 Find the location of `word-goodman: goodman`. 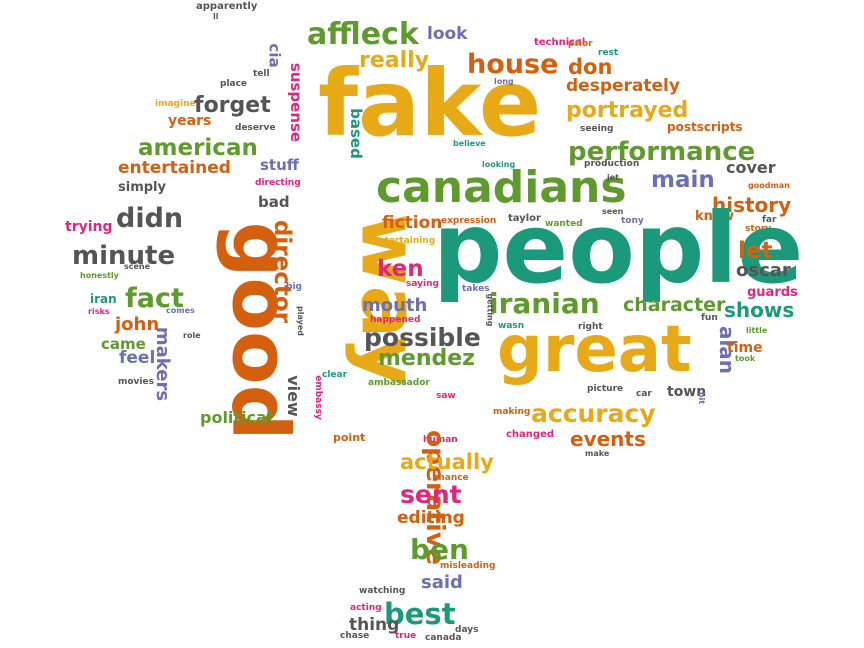

word-goodman: goodman is located at coordinates (769, 185).